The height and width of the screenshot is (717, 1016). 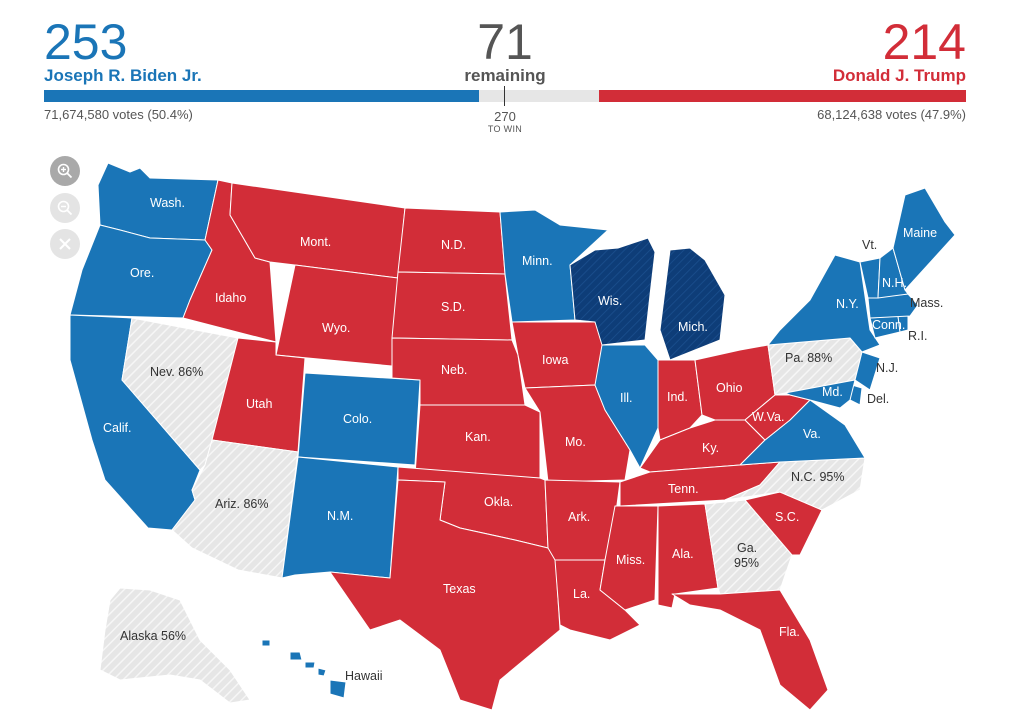 What do you see at coordinates (259, 404) in the screenshot?
I see `label-utah: Utah` at bounding box center [259, 404].